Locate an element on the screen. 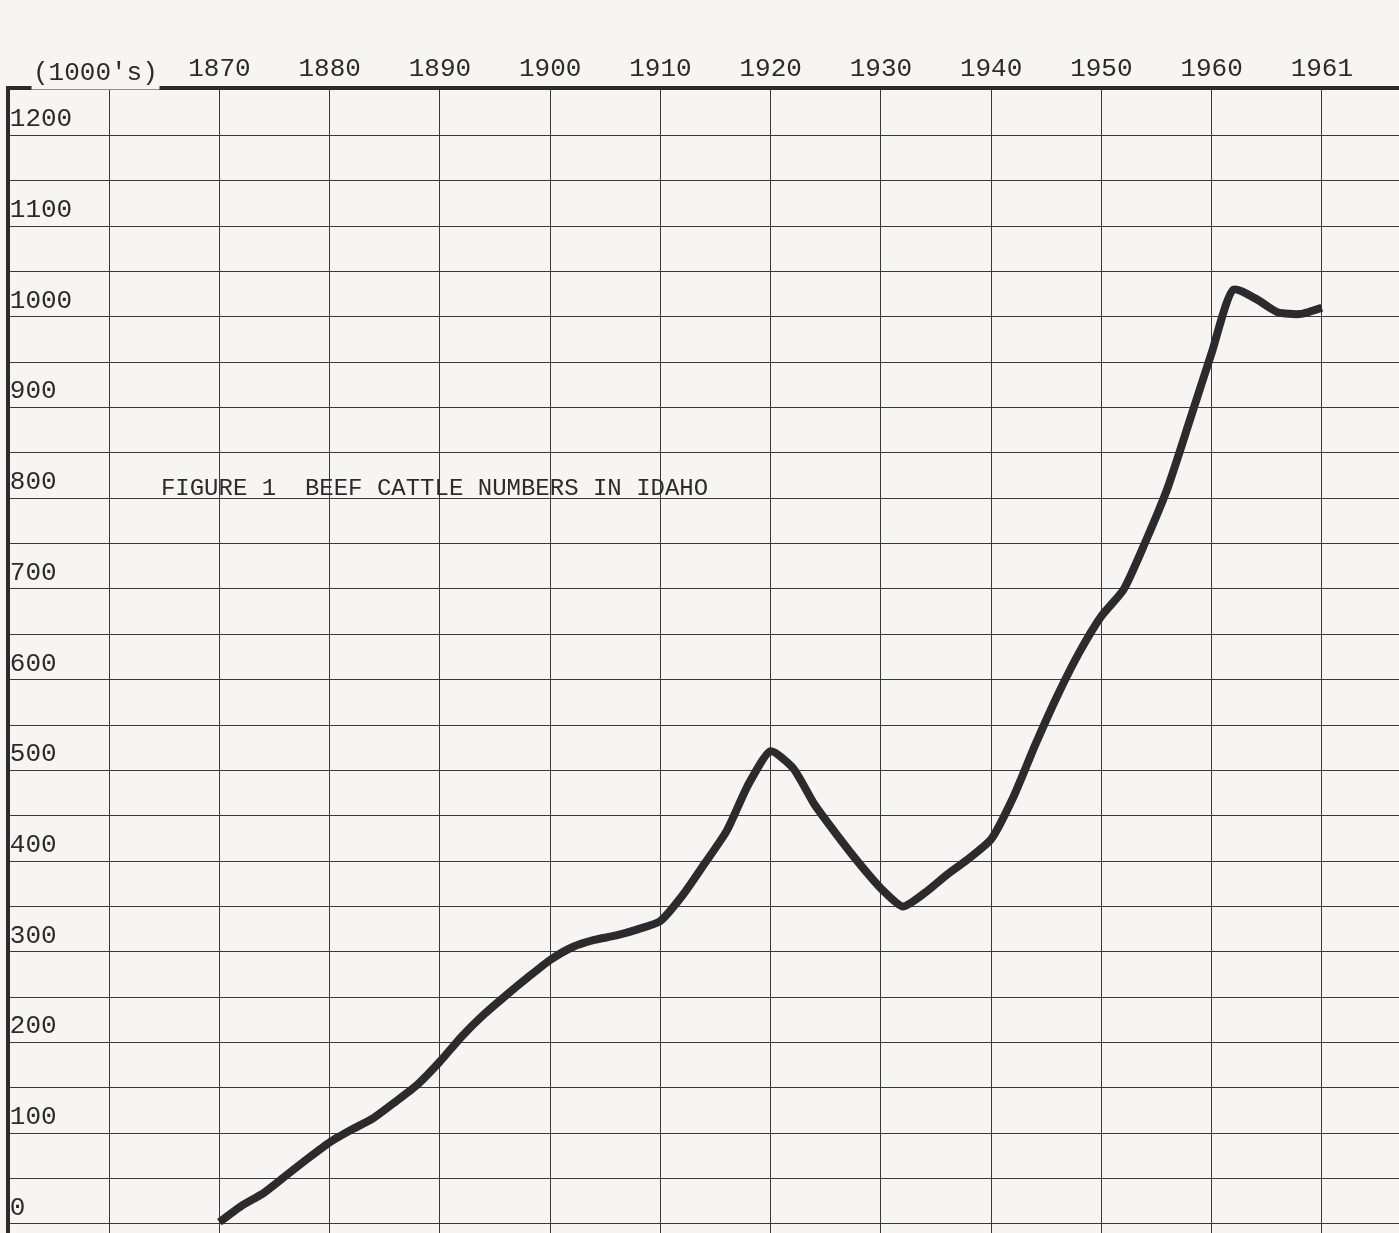 The image size is (1399, 1233). x-tick-label: 1960 is located at coordinates (1211, 68).